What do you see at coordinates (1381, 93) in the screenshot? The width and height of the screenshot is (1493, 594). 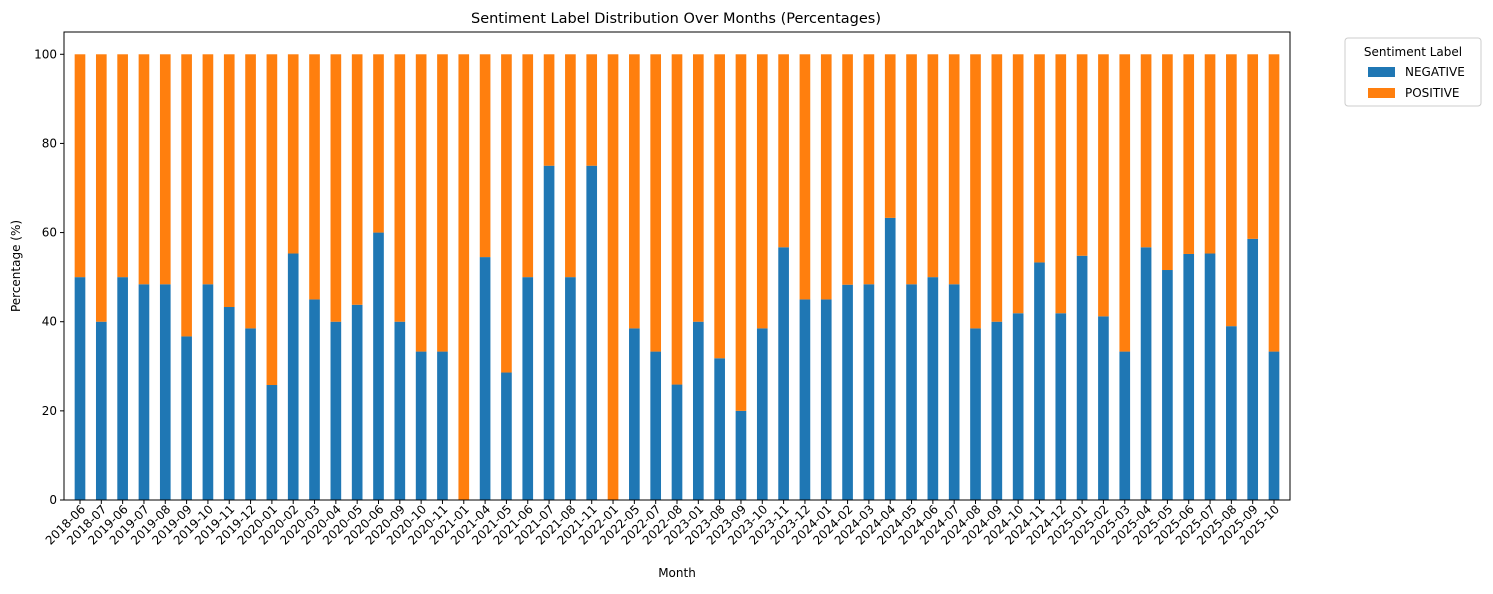 I see `legend-swatch-positive` at bounding box center [1381, 93].